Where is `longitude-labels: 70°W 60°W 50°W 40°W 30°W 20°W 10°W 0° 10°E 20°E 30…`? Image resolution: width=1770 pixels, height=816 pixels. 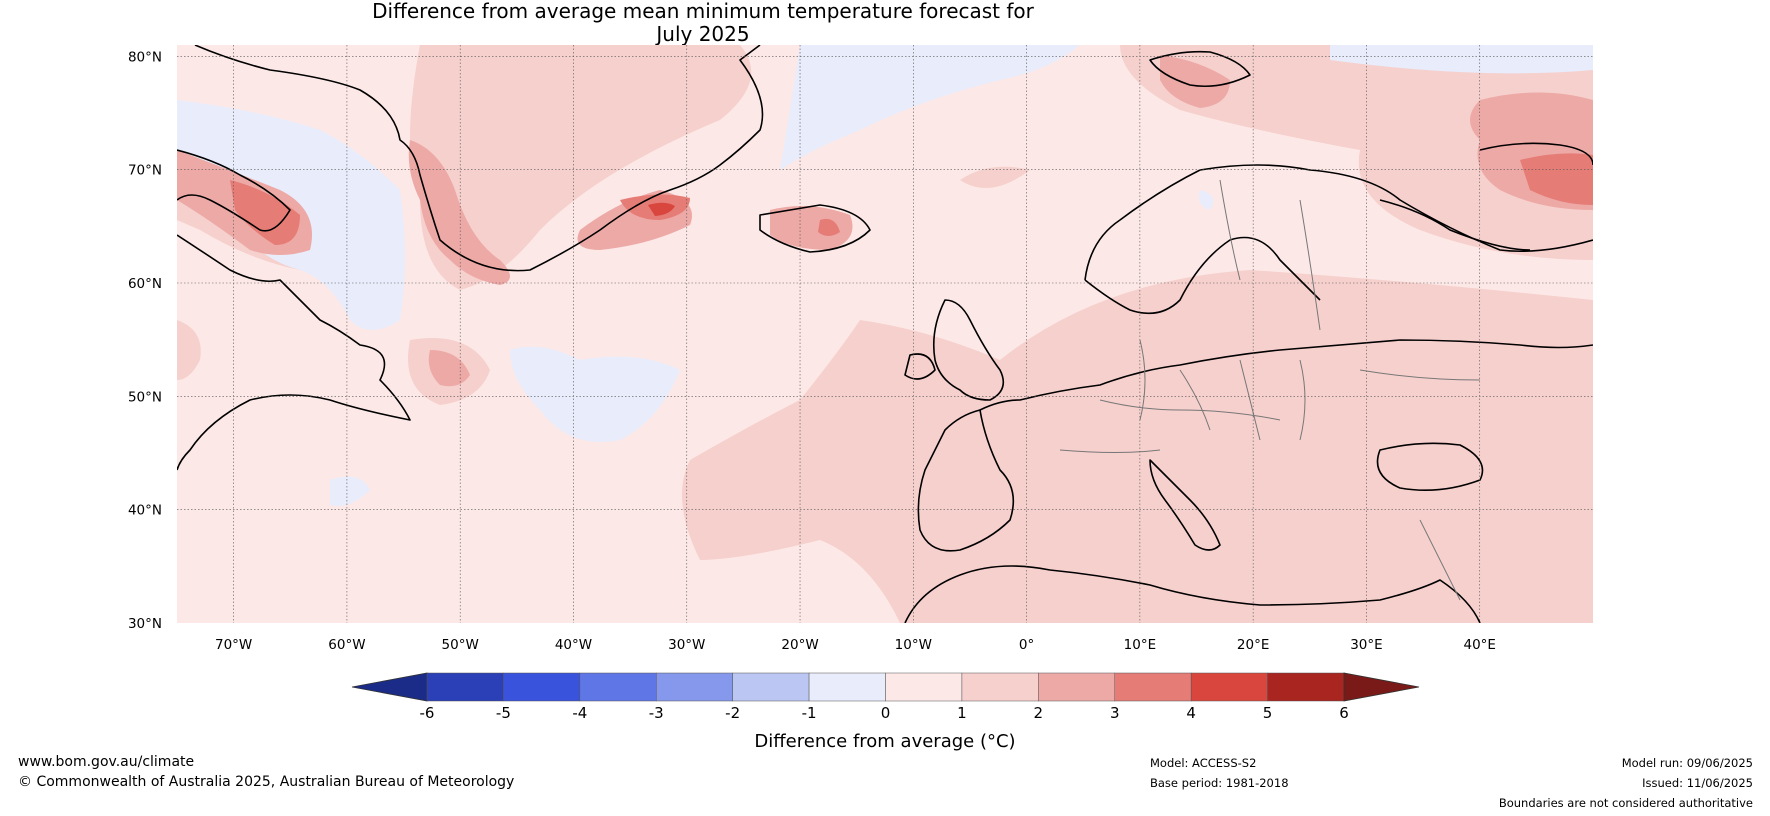
longitude-labels: 70°W 60°W 50°W 40°W 30°W 20°W 10°W 0° 10°E 20°E 30… is located at coordinates (855, 645).